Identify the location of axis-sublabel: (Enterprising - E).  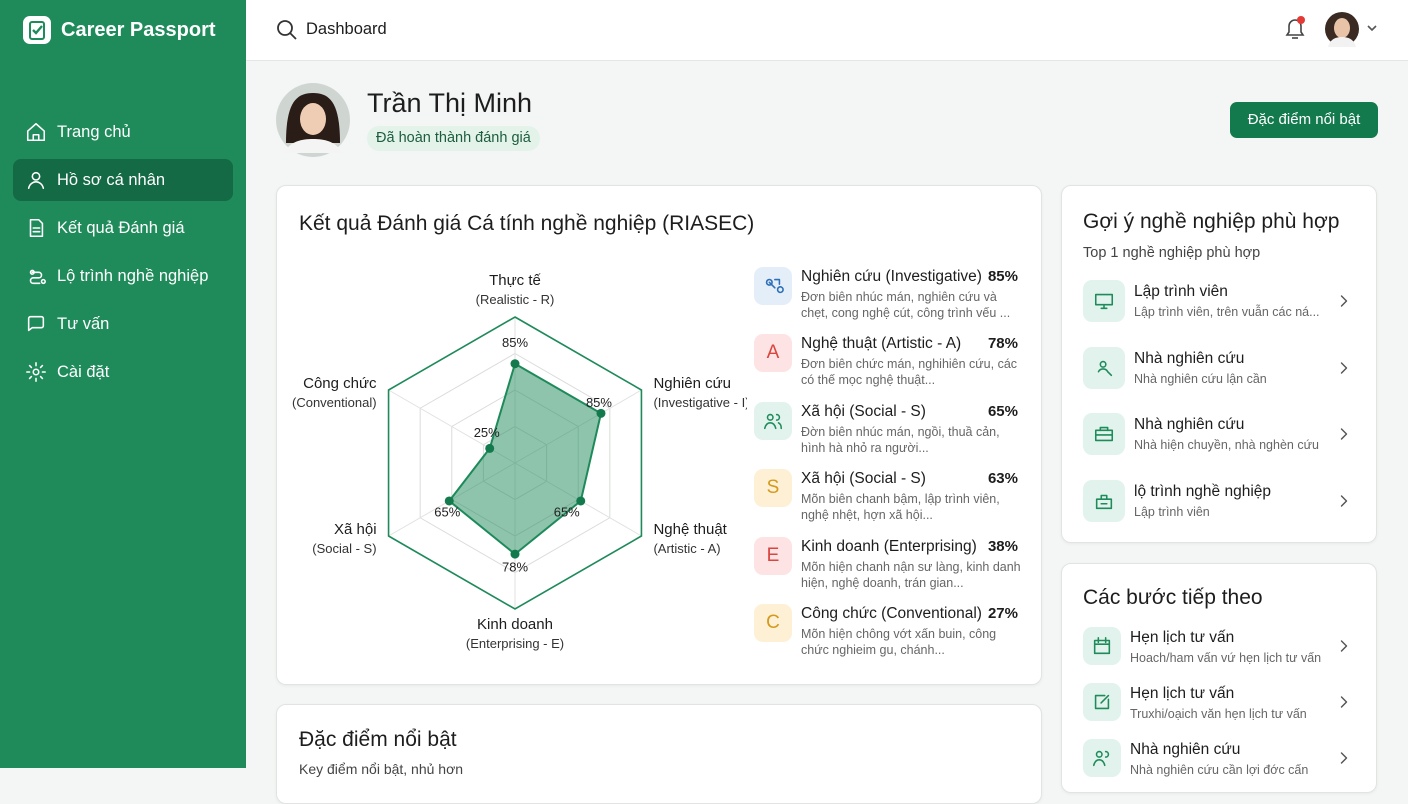
(515, 643).